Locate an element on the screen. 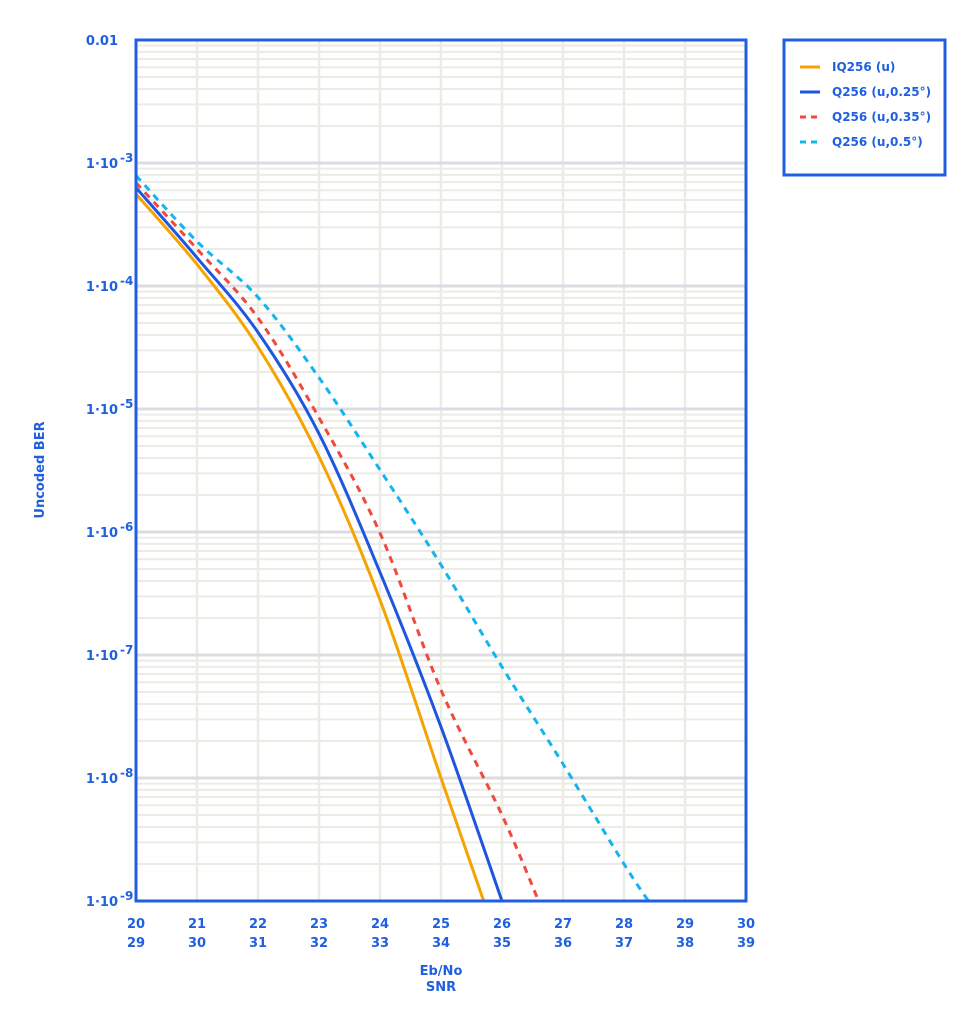 The height and width of the screenshot is (1024, 977). y-tick-exponent: -9 is located at coordinates (126, 896).